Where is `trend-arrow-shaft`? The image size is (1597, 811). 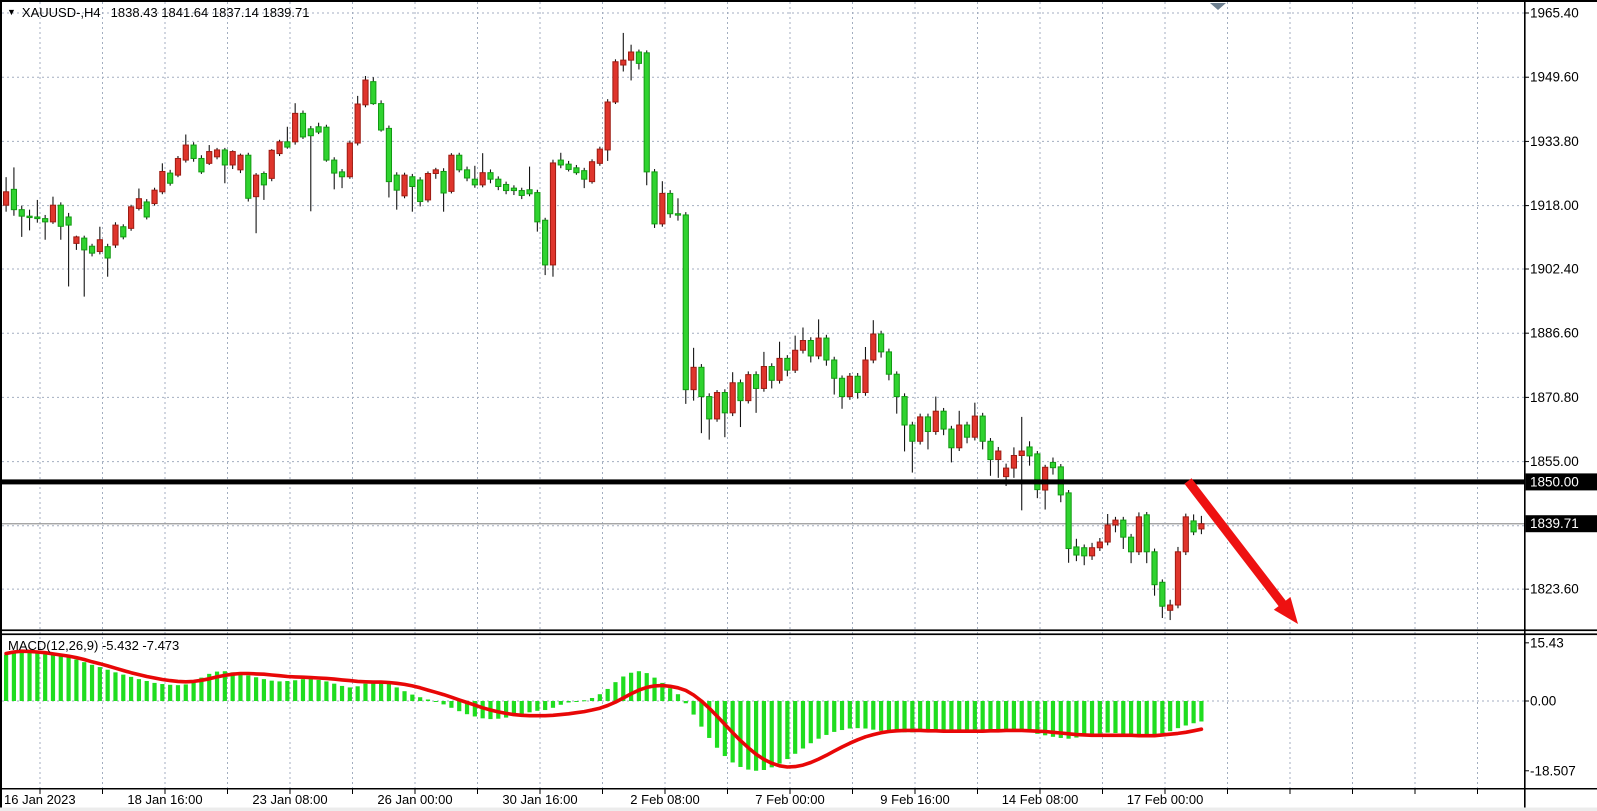 trend-arrow-shaft is located at coordinates (1237, 544).